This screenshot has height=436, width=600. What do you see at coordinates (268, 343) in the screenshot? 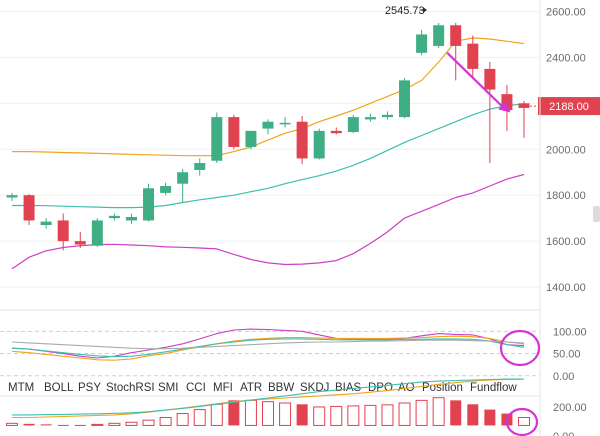
I see `oscillator-line` at bounding box center [268, 343].